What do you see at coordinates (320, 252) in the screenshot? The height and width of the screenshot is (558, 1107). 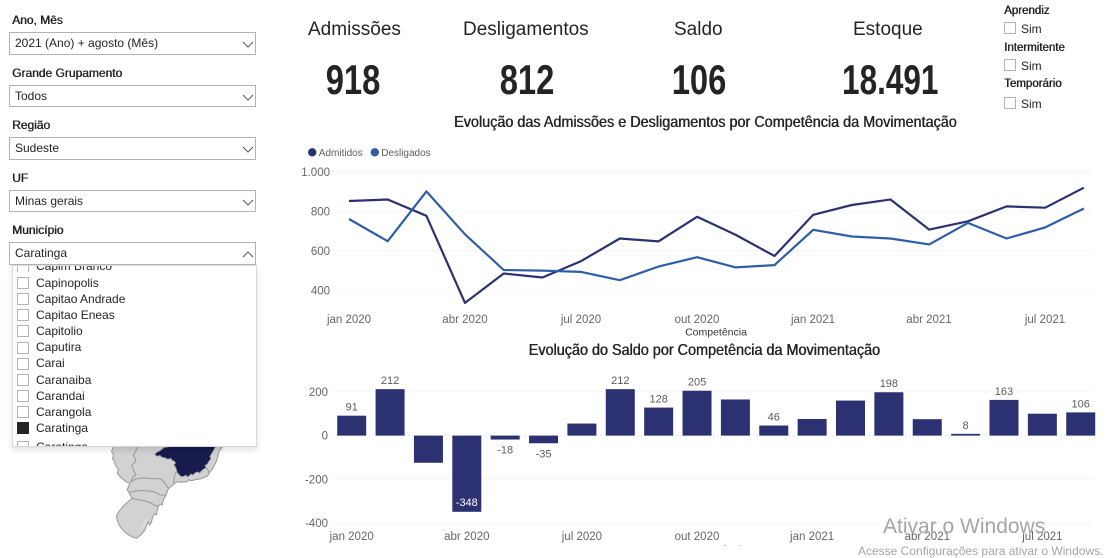 I see `svg-text: 600` at bounding box center [320, 252].